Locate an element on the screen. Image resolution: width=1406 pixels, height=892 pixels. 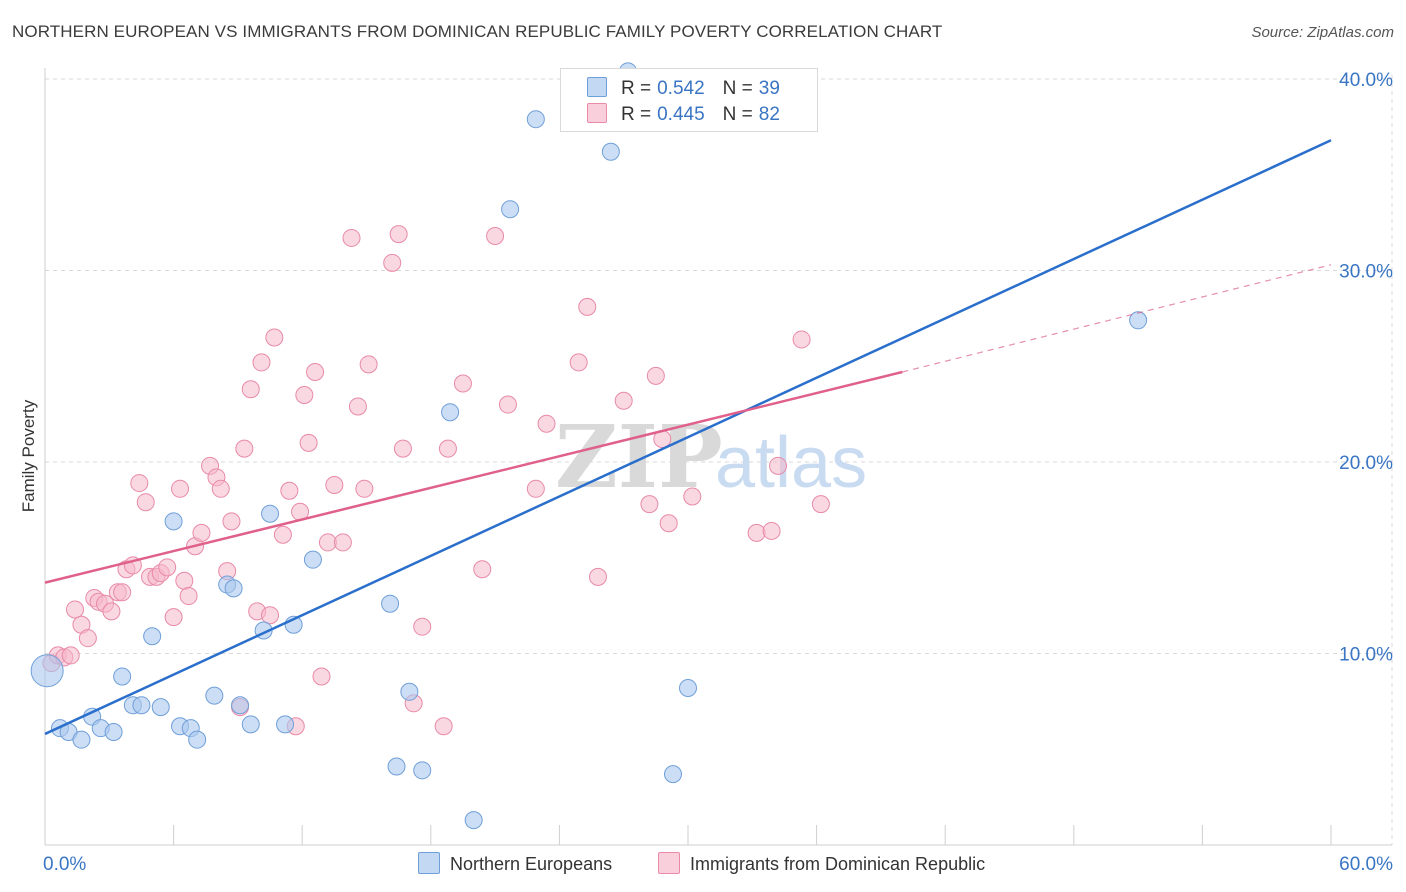
legend-swatch-blue is located at coordinates (597, 87).